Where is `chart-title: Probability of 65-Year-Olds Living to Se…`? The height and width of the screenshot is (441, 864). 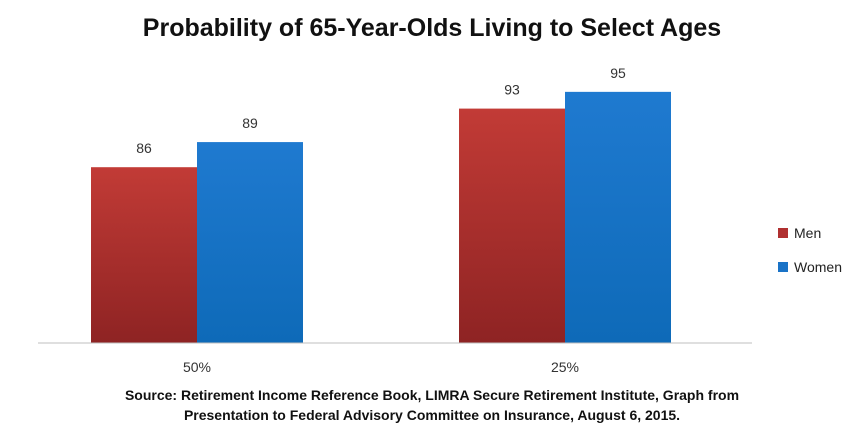
chart-title: Probability of 65-Year-Olds Living to Se… is located at coordinates (432, 28).